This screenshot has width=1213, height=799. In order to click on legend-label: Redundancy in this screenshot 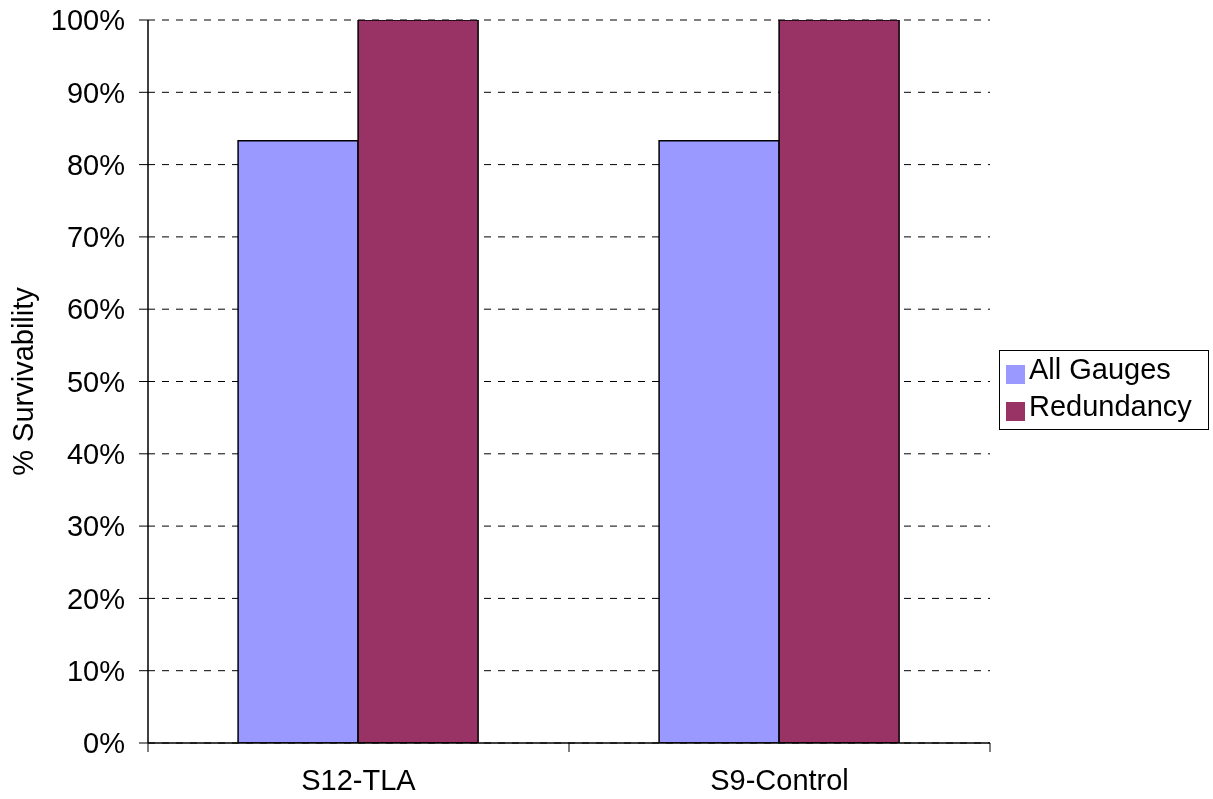, I will do `click(1110, 406)`.